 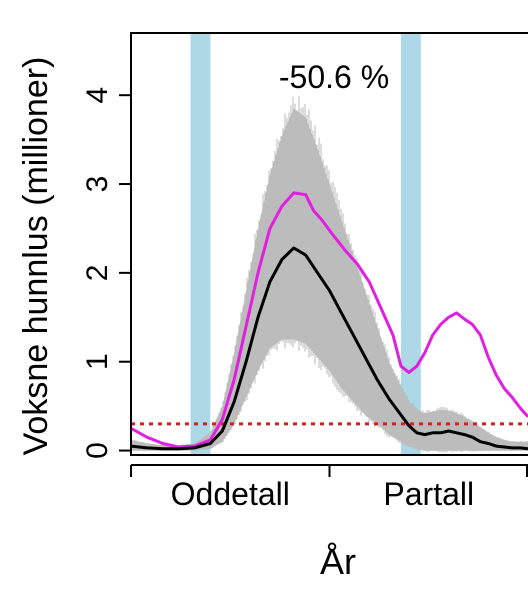 What do you see at coordinates (97, 273) in the screenshot?
I see `y-tick-label-2: 2` at bounding box center [97, 273].